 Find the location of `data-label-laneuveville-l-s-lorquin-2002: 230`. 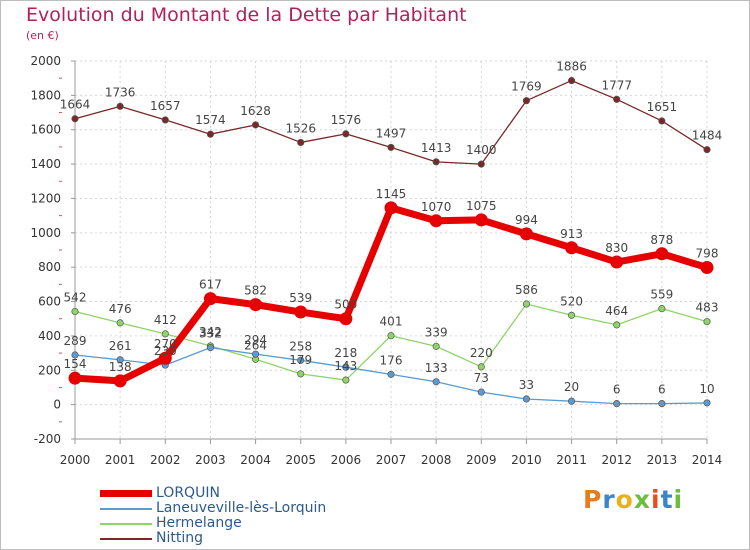

data-label-laneuveville-l-s-lorquin-2002: 230 is located at coordinates (165, 351).